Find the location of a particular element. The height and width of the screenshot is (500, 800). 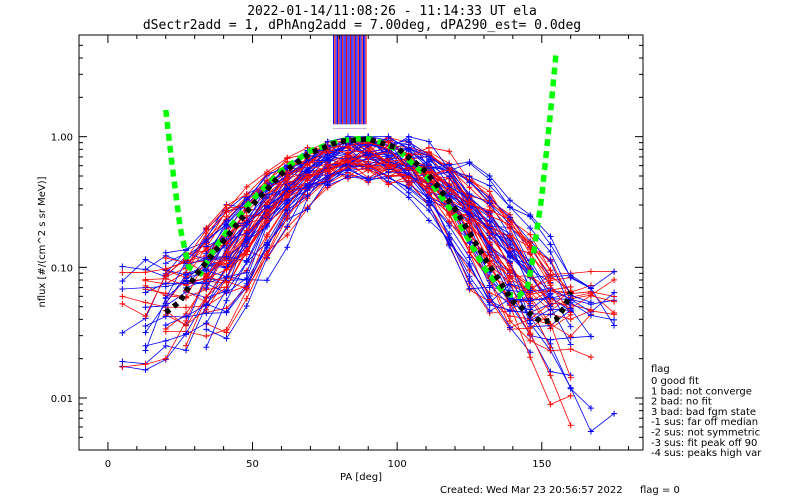

legend-entry: 1 bad: not converge is located at coordinates (701, 391).